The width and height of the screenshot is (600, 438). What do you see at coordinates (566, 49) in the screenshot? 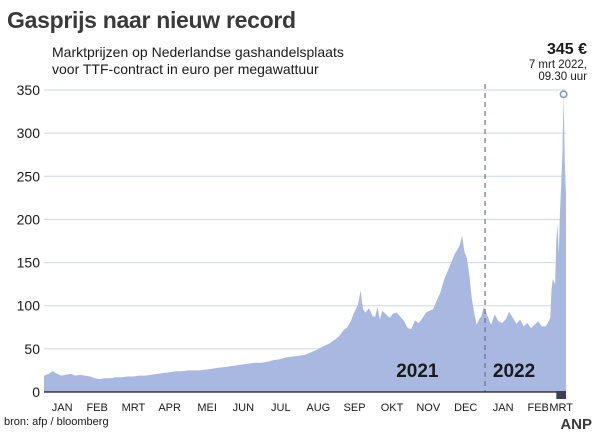
I see `peak-value-label: 345 €` at bounding box center [566, 49].